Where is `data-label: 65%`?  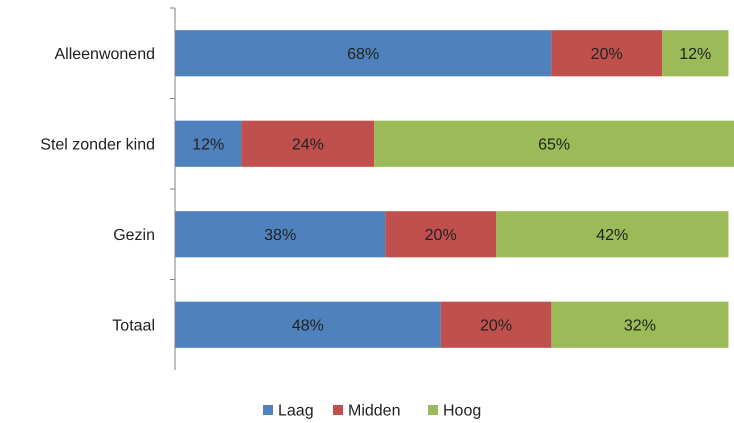
data-label: 65% is located at coordinates (554, 145).